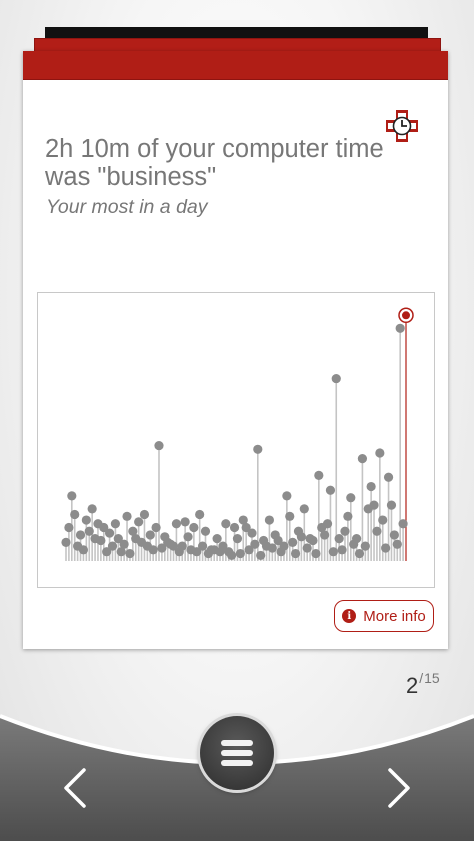 The image size is (474, 841). What do you see at coordinates (349, 616) in the screenshot?
I see `info-icon: i` at bounding box center [349, 616].